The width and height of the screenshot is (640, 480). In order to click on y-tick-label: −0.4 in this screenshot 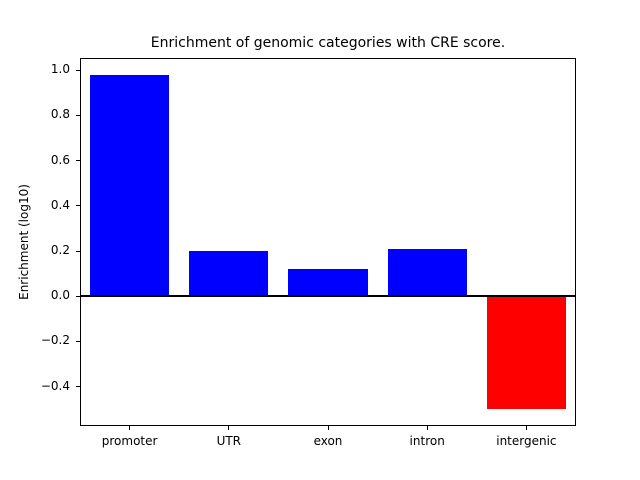, I will do `click(55, 385)`.